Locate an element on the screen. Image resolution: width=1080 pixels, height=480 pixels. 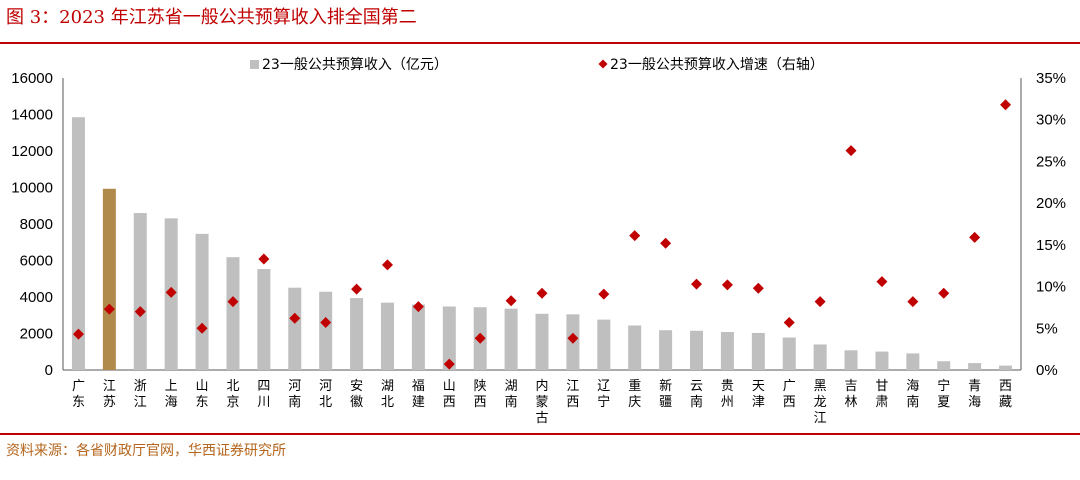
category-label: 四川 is located at coordinates (263, 394).